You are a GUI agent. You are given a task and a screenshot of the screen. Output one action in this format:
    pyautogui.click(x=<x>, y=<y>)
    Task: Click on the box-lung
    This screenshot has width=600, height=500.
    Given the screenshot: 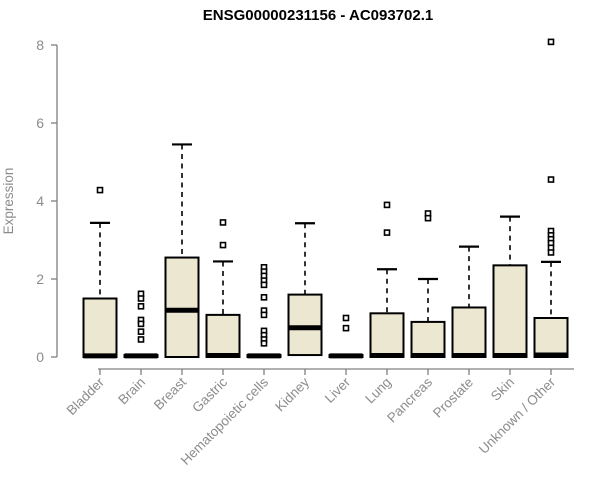 What is the action you would take?
    pyautogui.click(x=387, y=335)
    